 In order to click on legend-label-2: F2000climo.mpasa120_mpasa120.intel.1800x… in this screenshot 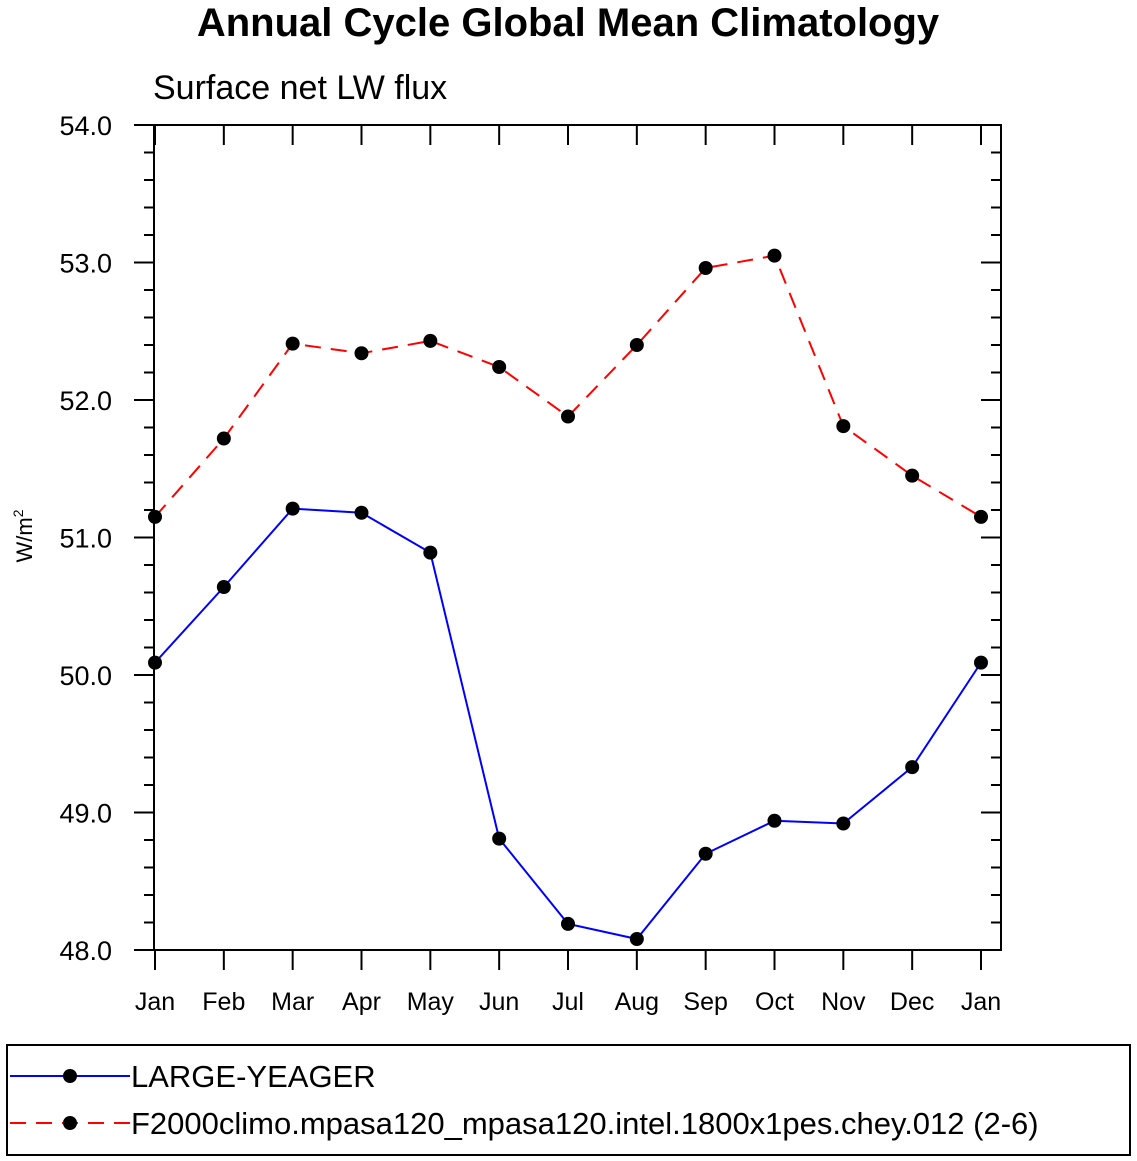, I will do `click(585, 1123)`.